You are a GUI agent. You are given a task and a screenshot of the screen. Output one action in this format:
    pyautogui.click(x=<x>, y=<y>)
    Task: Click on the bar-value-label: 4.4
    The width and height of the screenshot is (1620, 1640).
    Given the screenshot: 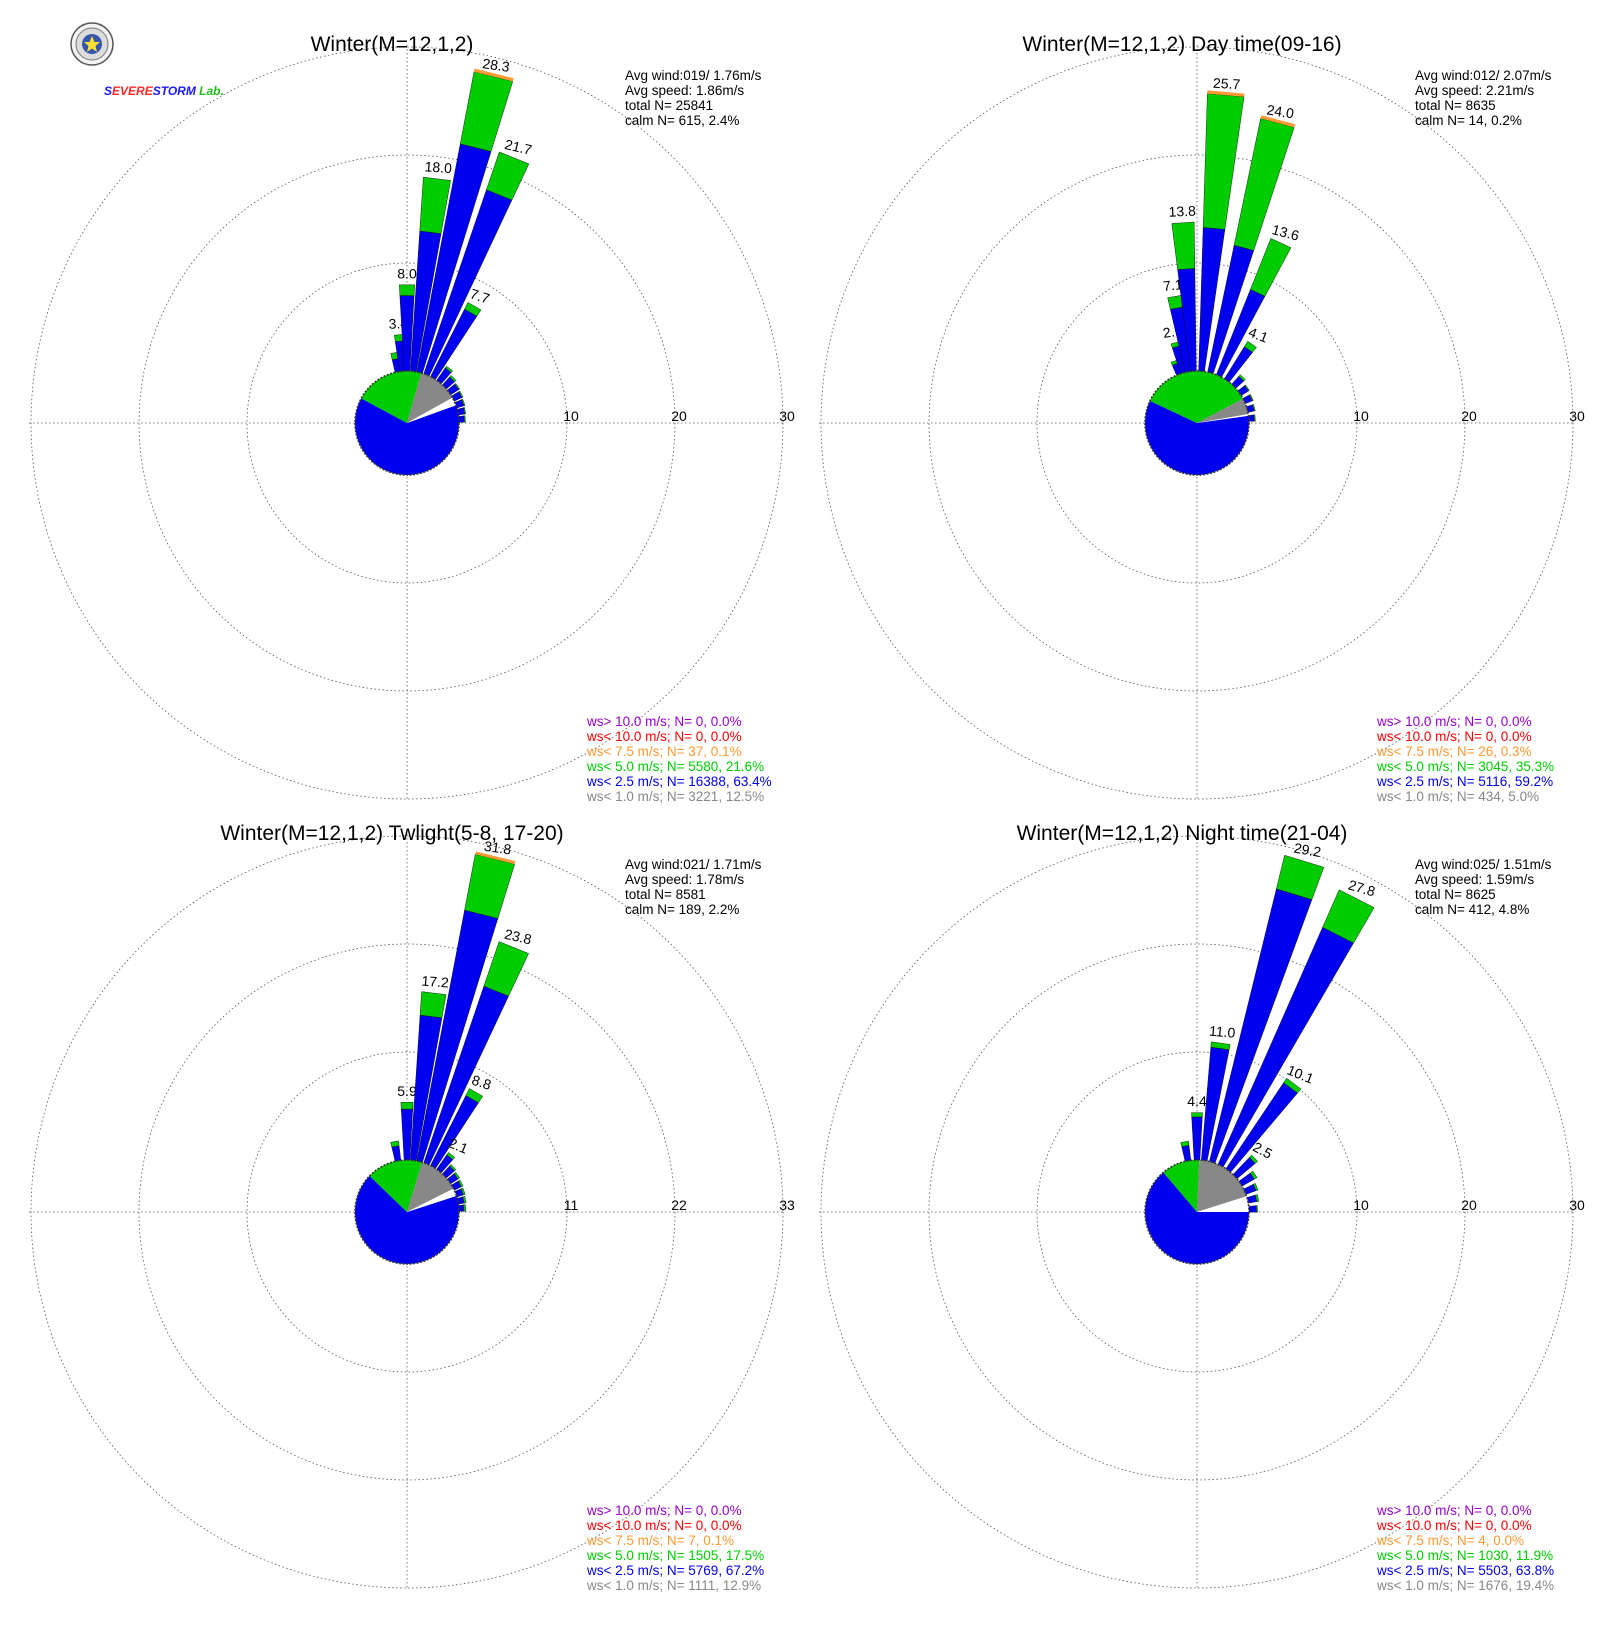 What is the action you would take?
    pyautogui.click(x=1197, y=1101)
    